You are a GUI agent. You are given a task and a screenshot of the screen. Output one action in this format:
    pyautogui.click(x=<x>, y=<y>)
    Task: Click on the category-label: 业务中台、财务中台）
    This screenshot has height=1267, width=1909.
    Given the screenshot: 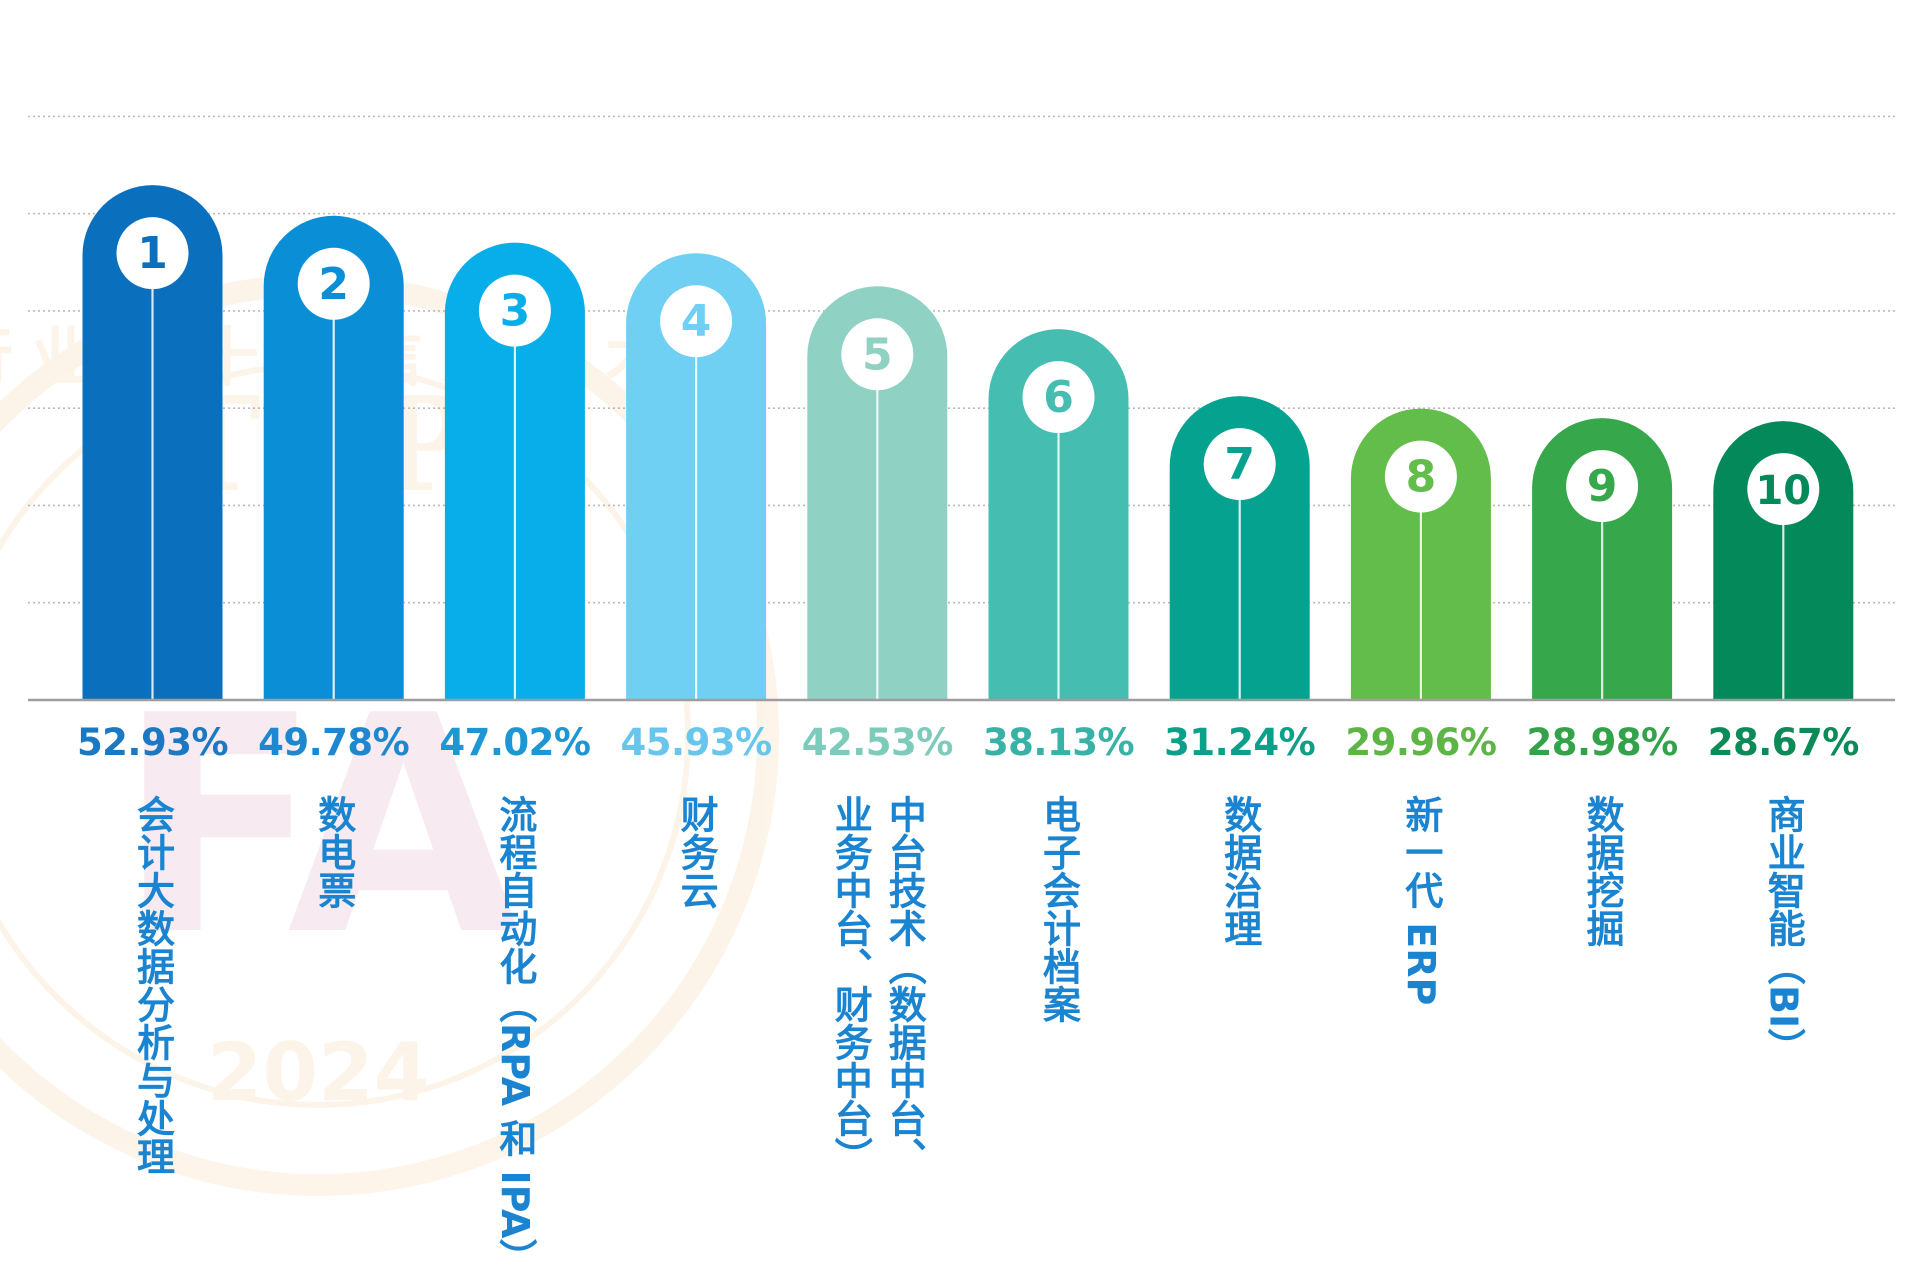 What is the action you would take?
    pyautogui.click(x=850, y=985)
    